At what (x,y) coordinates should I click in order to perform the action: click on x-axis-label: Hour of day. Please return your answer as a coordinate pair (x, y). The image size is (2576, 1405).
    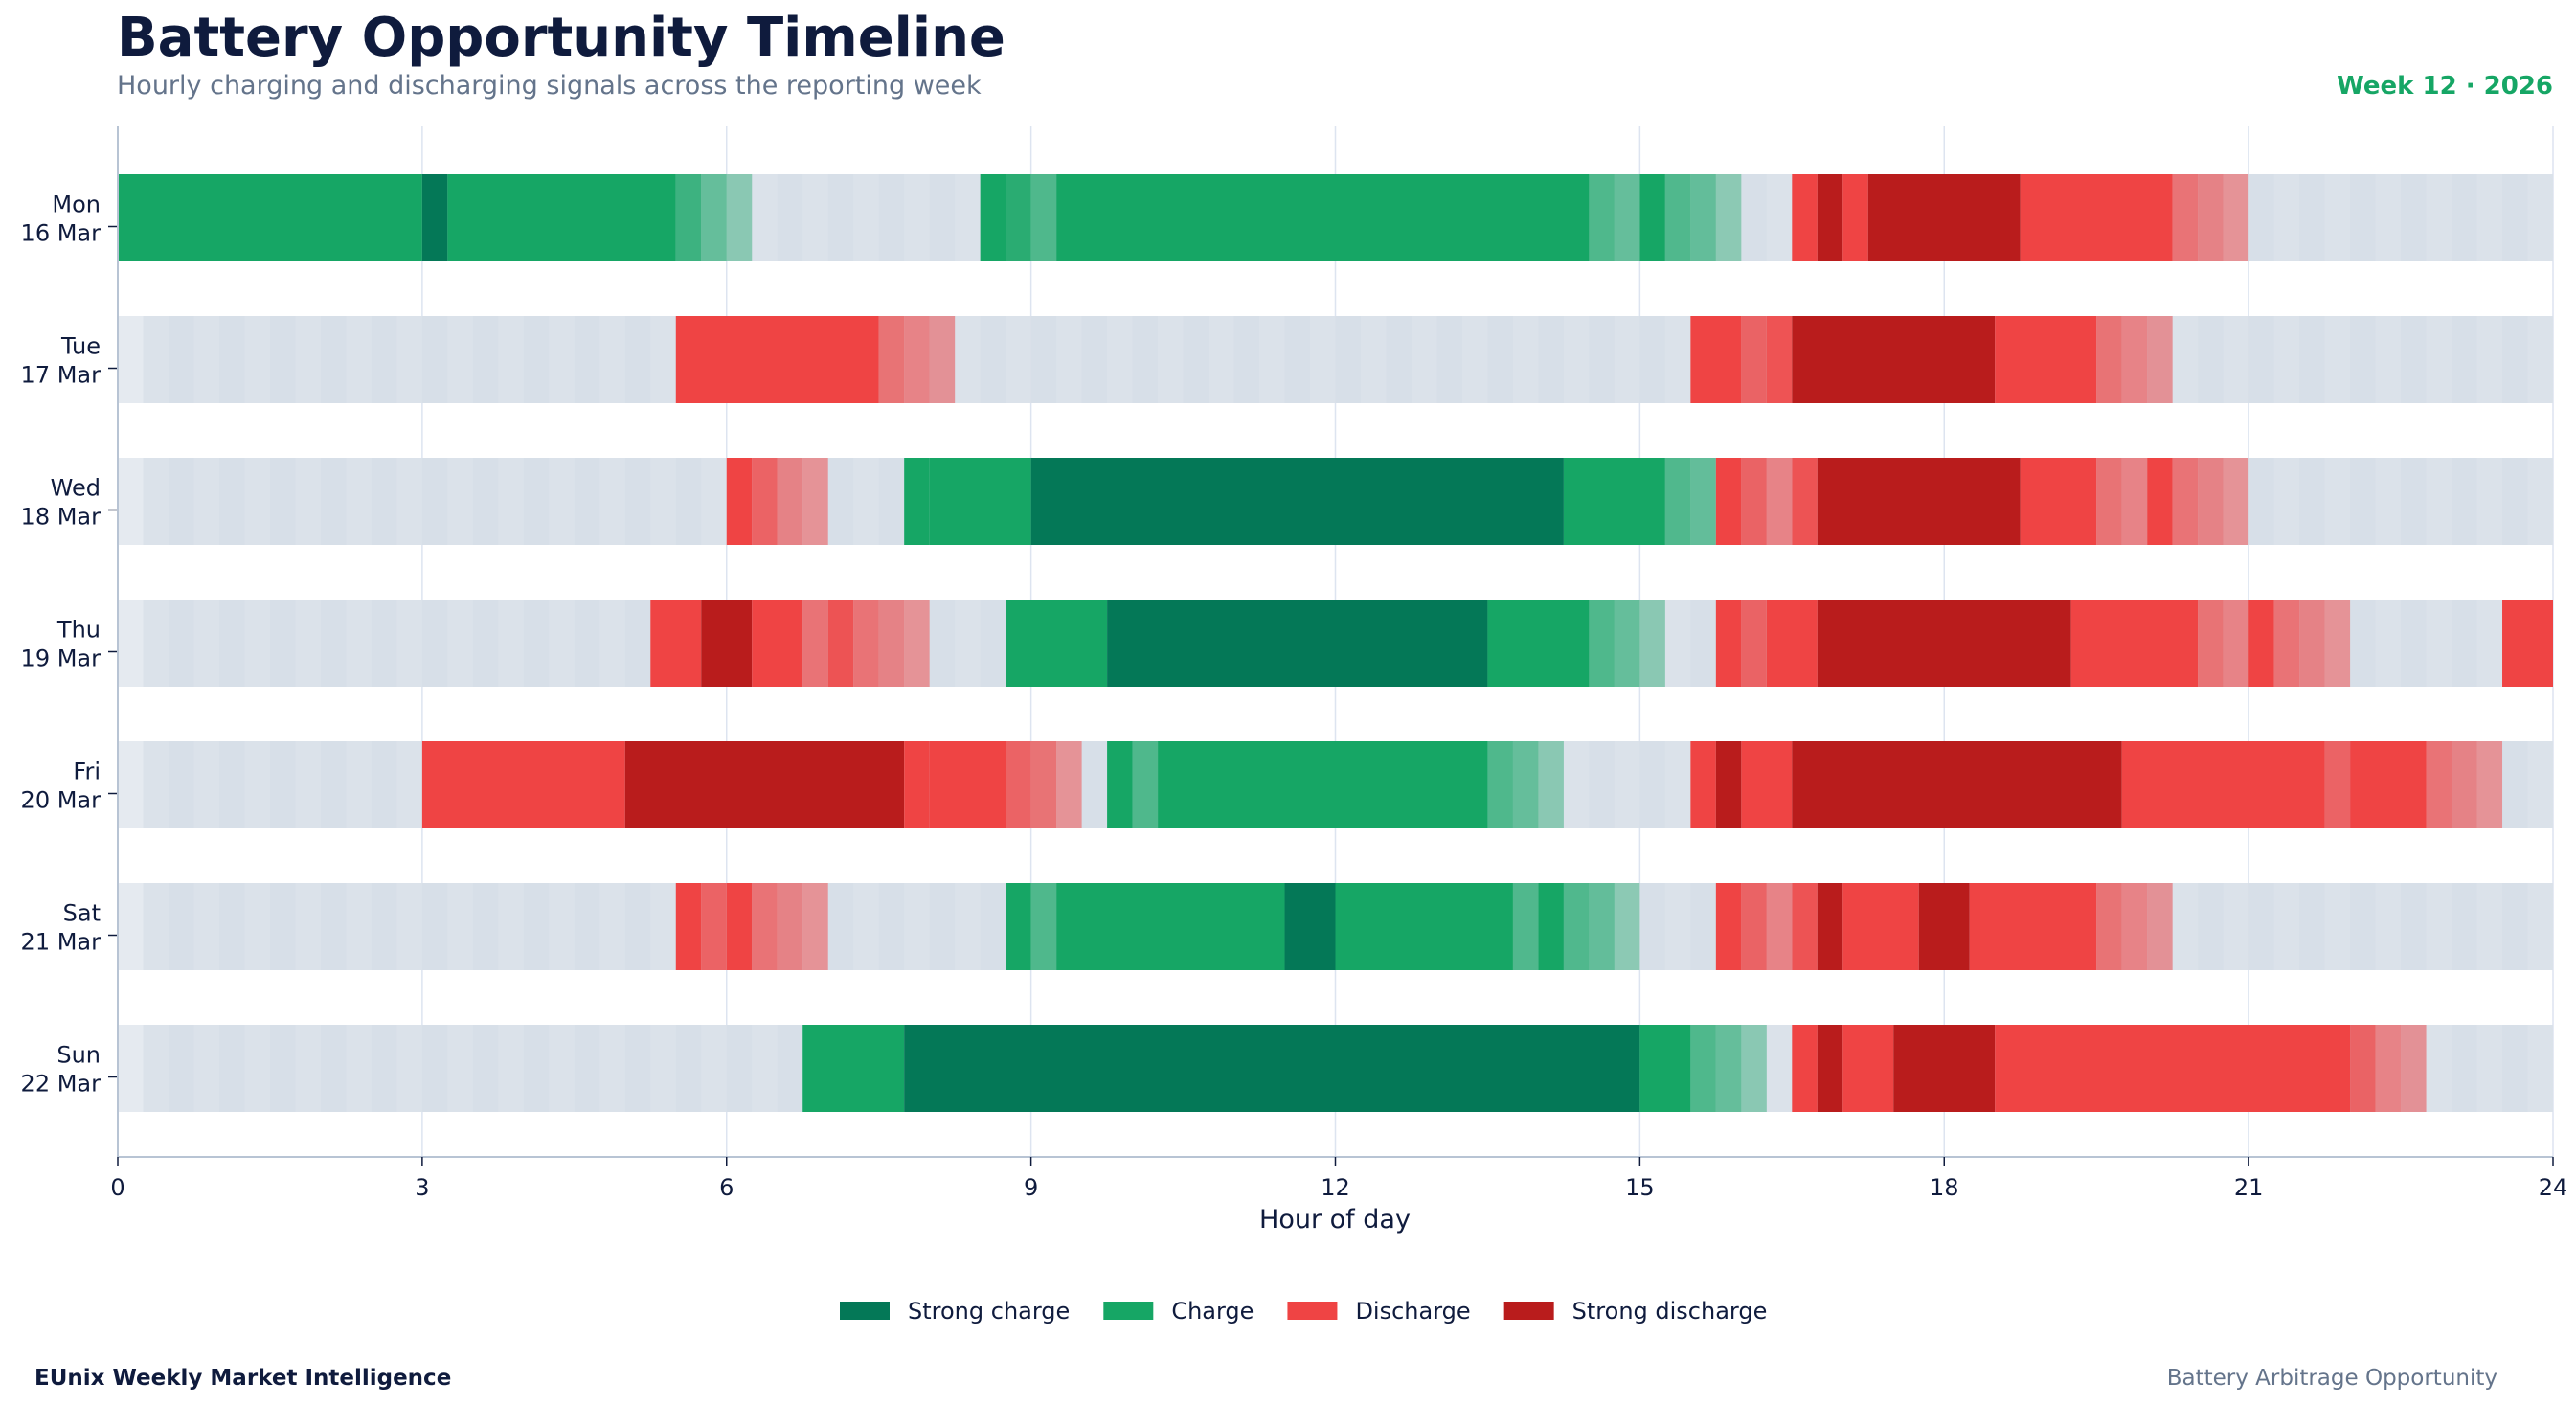
    Looking at the image, I should click on (1335, 1220).